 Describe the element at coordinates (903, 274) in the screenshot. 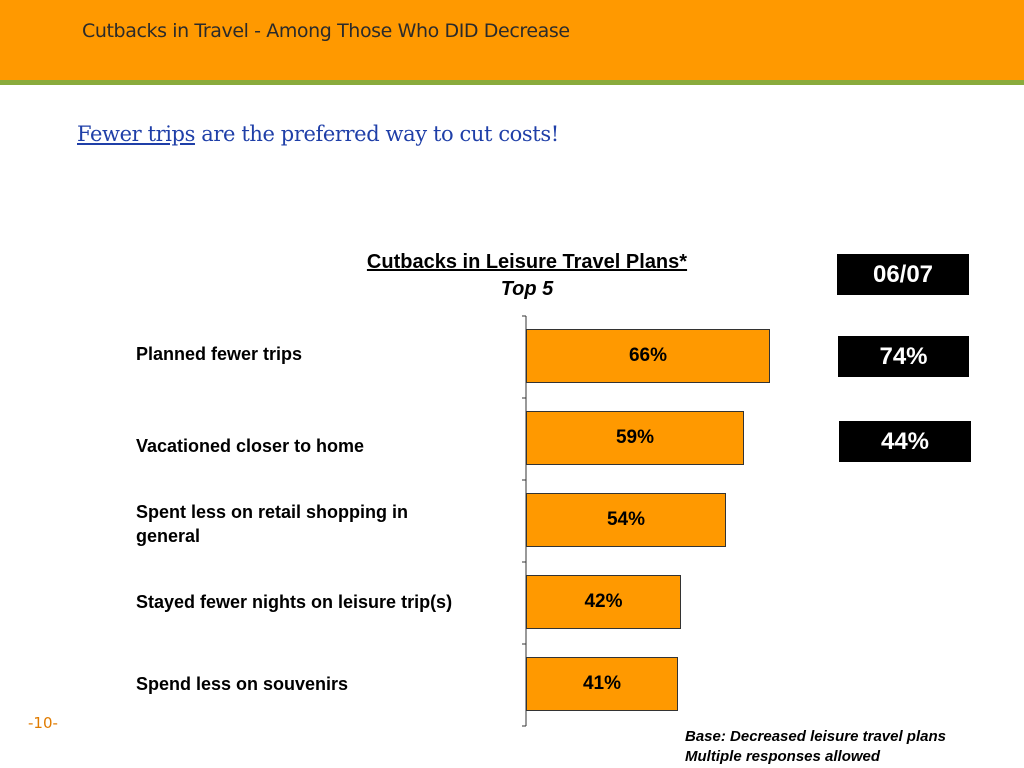

I see `comparison-header: 06/07` at that location.